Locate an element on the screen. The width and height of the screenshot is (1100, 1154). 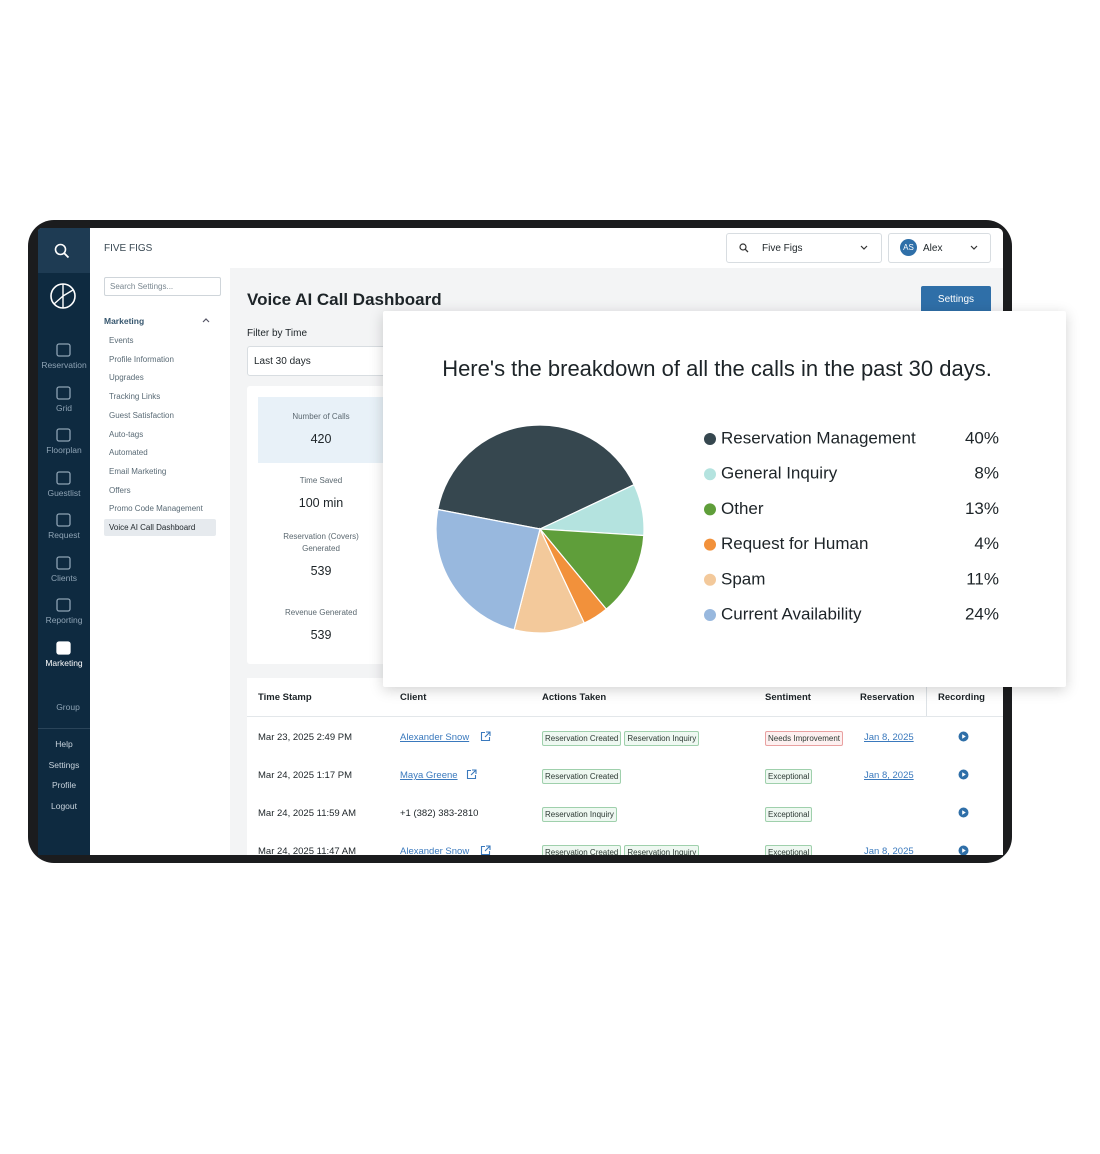
legend-label: Spam is located at coordinates (743, 578).